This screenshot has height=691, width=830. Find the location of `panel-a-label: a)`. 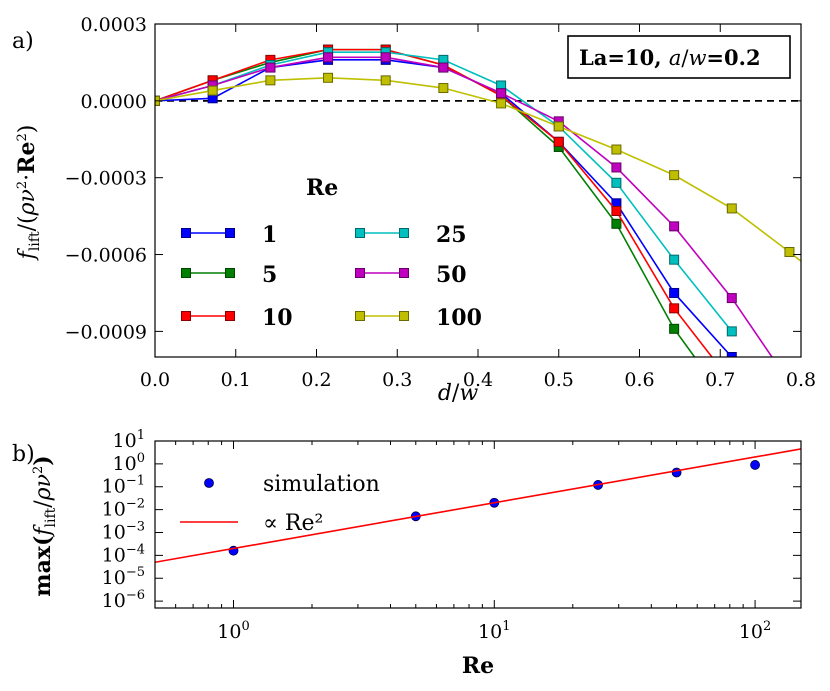

panel-a-label: a) is located at coordinates (23, 41).